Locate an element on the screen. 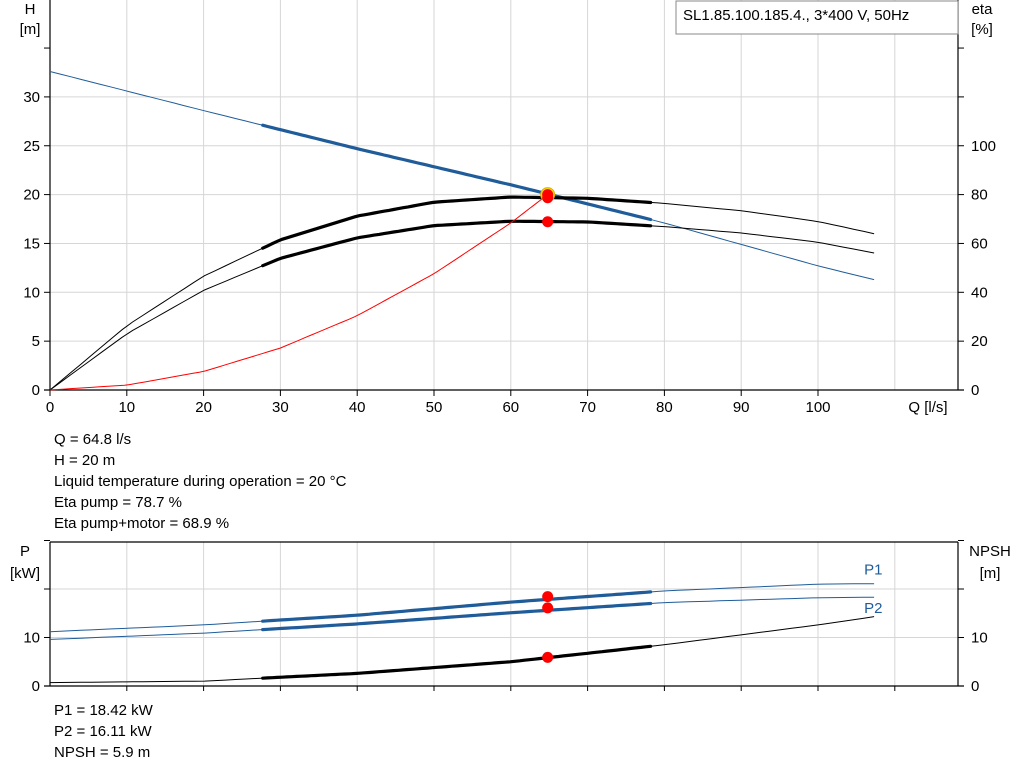 Image resolution: width=1024 pixels, height=781 pixels. x-tick-label: 10 is located at coordinates (126, 407).